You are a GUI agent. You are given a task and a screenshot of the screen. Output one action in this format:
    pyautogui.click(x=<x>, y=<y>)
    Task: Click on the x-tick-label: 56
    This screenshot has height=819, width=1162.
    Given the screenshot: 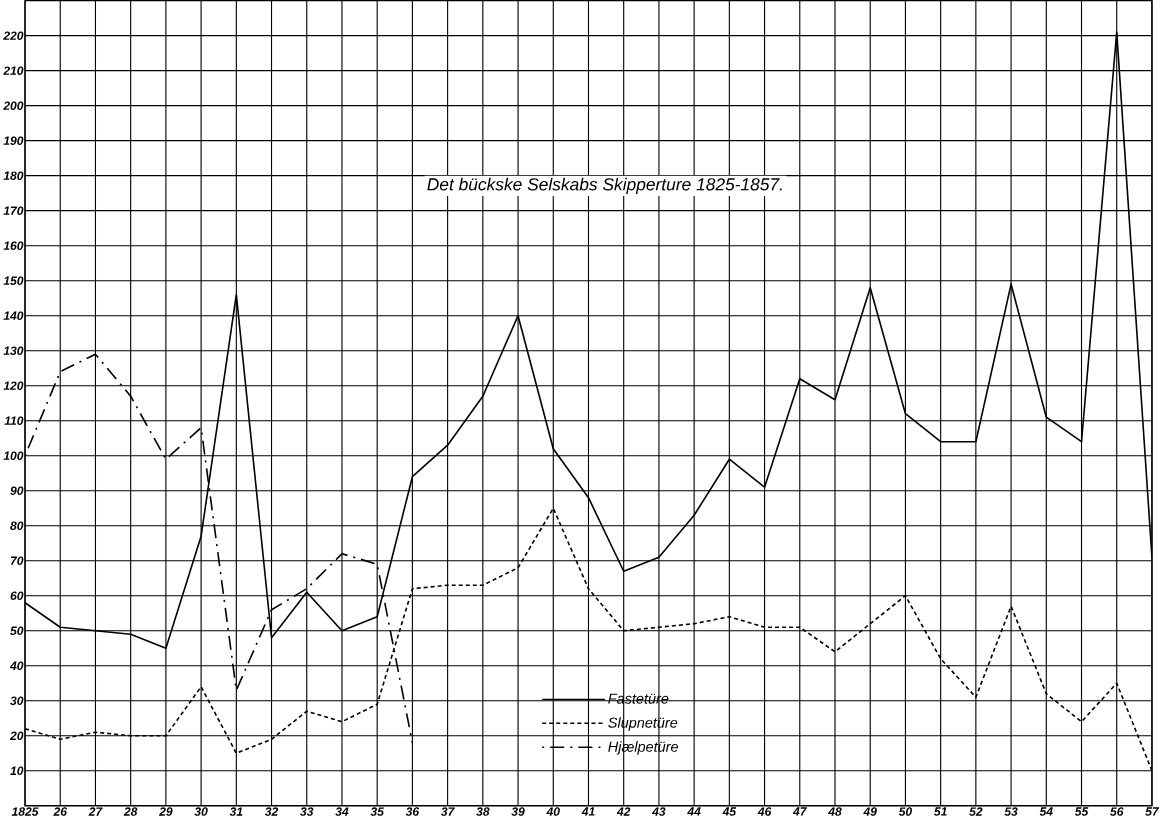 What is the action you would take?
    pyautogui.click(x=1117, y=811)
    